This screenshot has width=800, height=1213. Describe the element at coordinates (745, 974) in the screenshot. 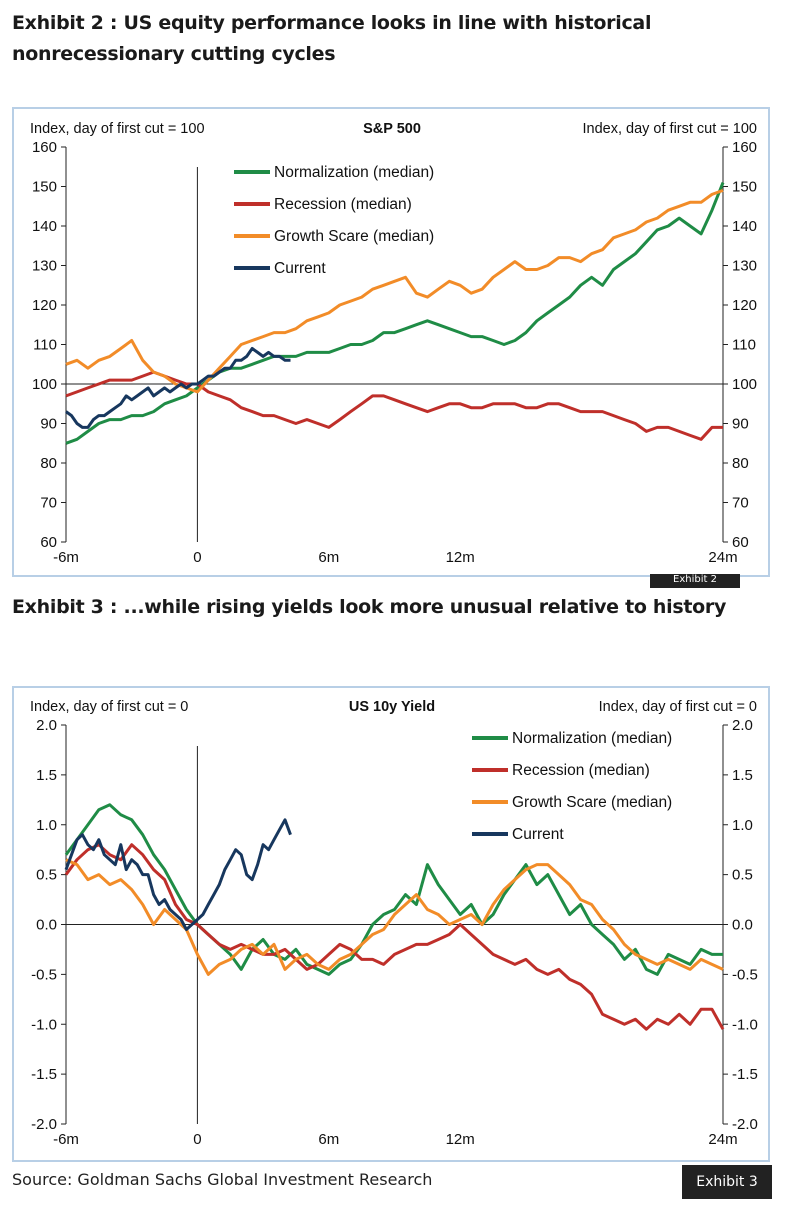

I see `y-tick-label-right: -0.5` at that location.